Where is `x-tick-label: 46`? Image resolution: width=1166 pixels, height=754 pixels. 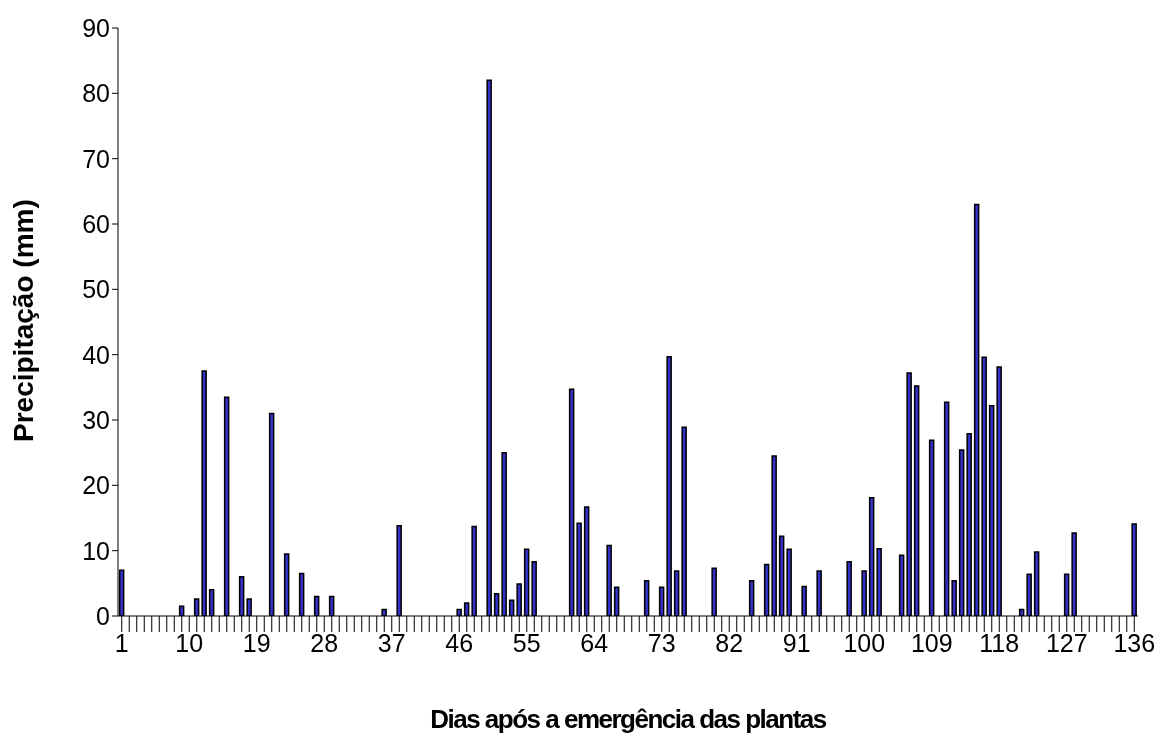
x-tick-label: 46 is located at coordinates (459, 642).